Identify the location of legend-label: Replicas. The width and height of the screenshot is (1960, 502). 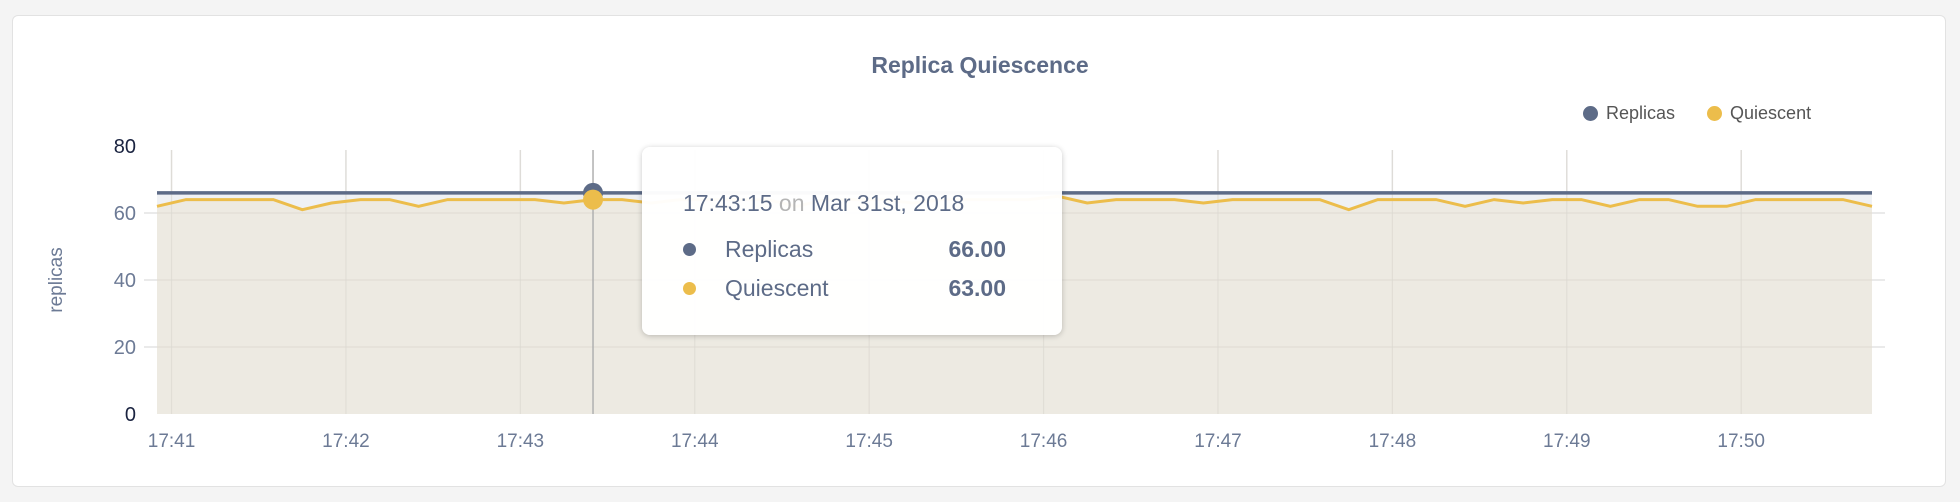
(1641, 113).